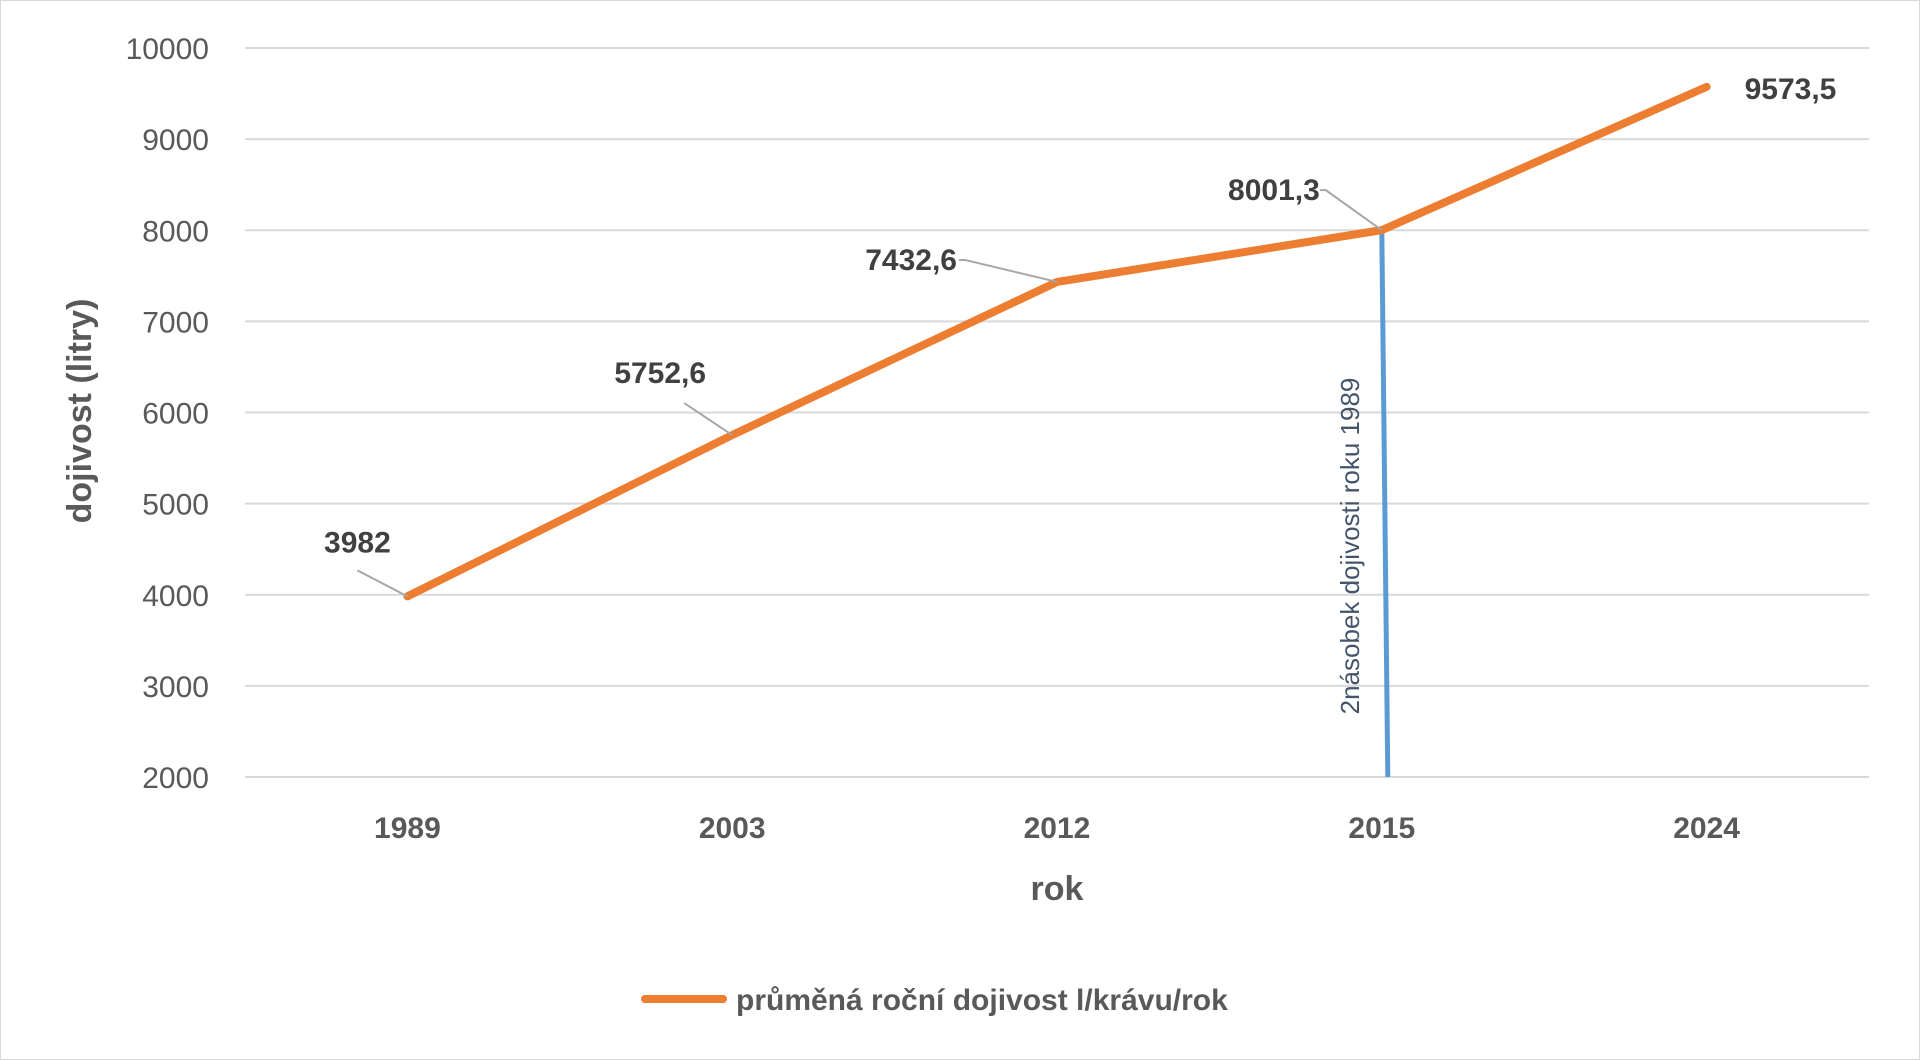 This screenshot has height=1061, width=1920. Describe the element at coordinates (175, 596) in the screenshot. I see `y-tick-label: 4000` at that location.